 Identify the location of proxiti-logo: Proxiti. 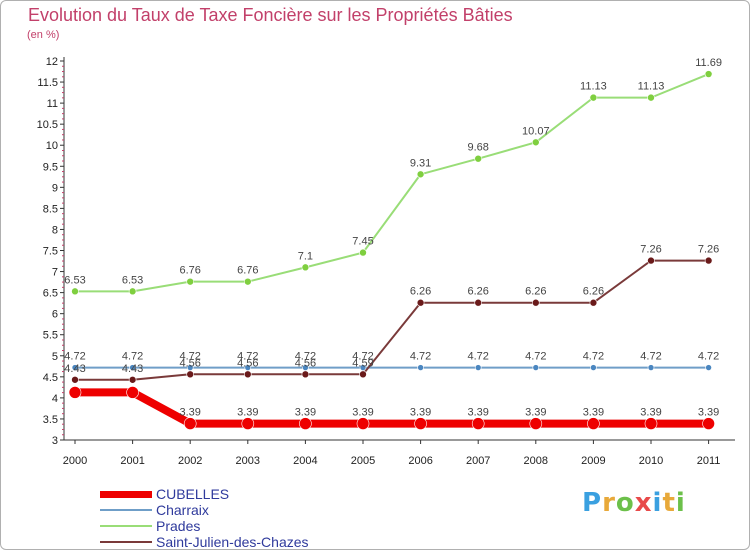
(634, 503).